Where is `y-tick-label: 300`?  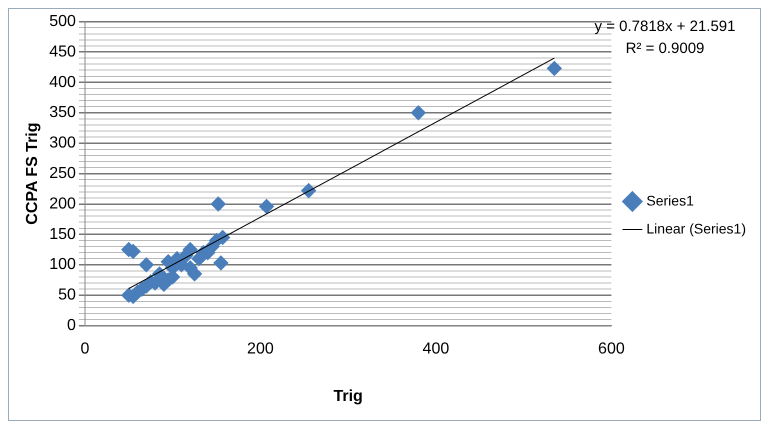 y-tick-label: 300 is located at coordinates (62, 143).